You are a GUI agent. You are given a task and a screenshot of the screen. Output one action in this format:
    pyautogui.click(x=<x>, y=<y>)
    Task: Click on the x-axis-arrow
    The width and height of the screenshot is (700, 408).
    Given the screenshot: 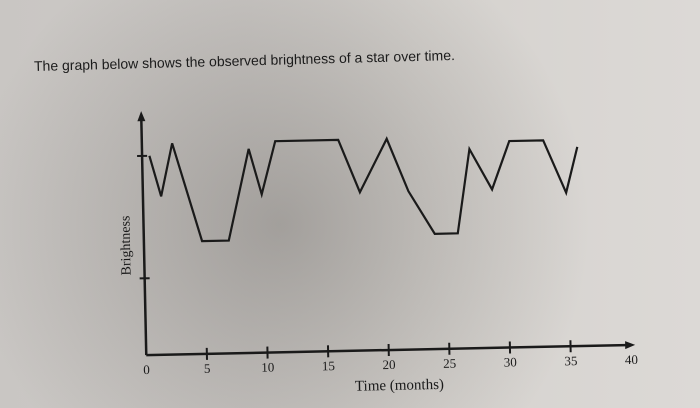 What is the action you would take?
    pyautogui.click(x=630, y=345)
    